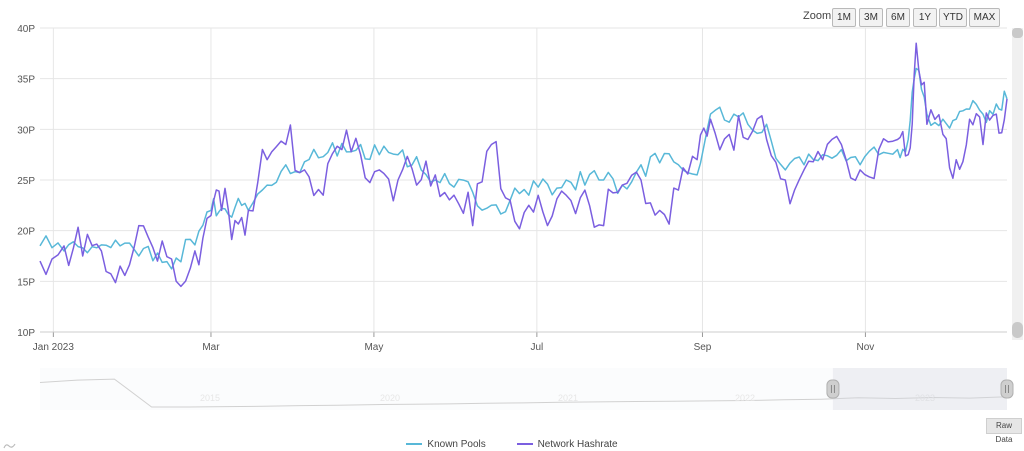 The image size is (1024, 451). I want to click on network-hashrate-swatch, so click(524, 444).